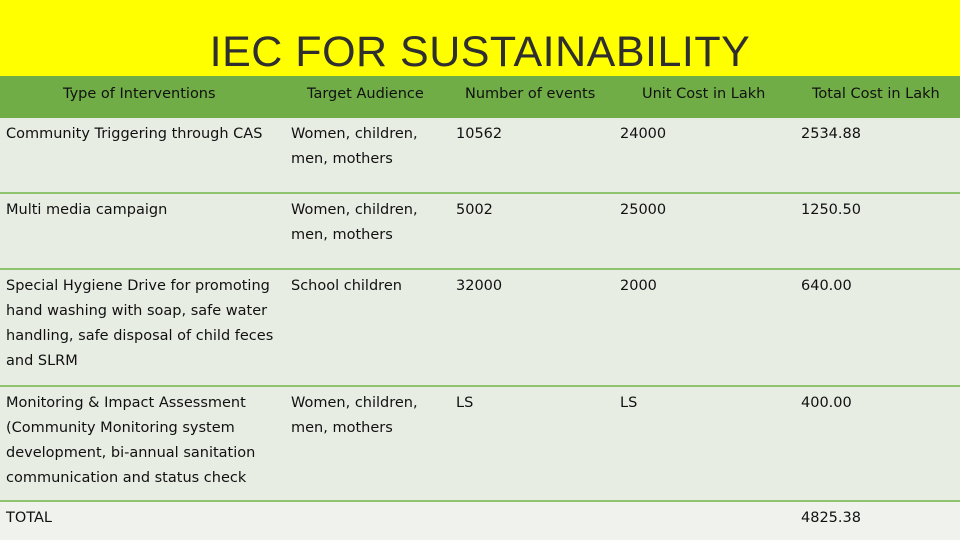  I want to click on cell-unit-cost: 2000, so click(638, 286).